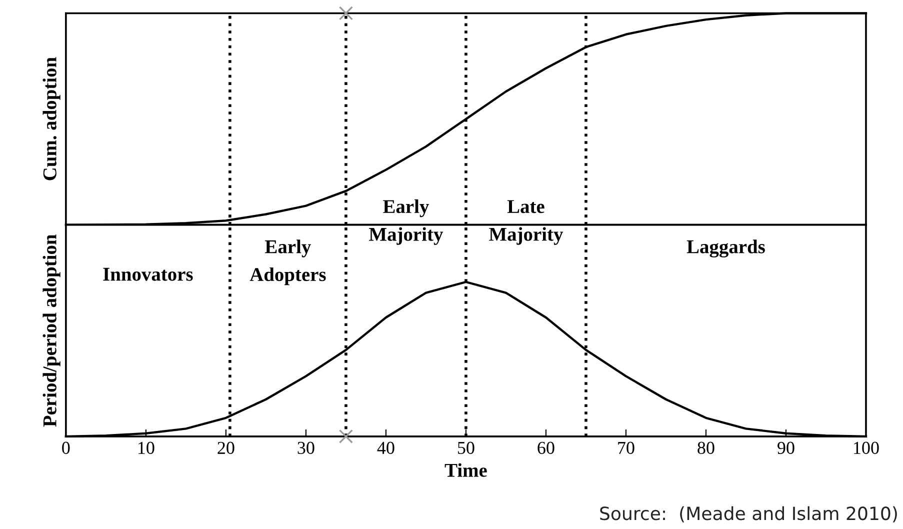 The image size is (903, 529). What do you see at coordinates (465, 470) in the screenshot?
I see `x-axis-title: Time` at bounding box center [465, 470].